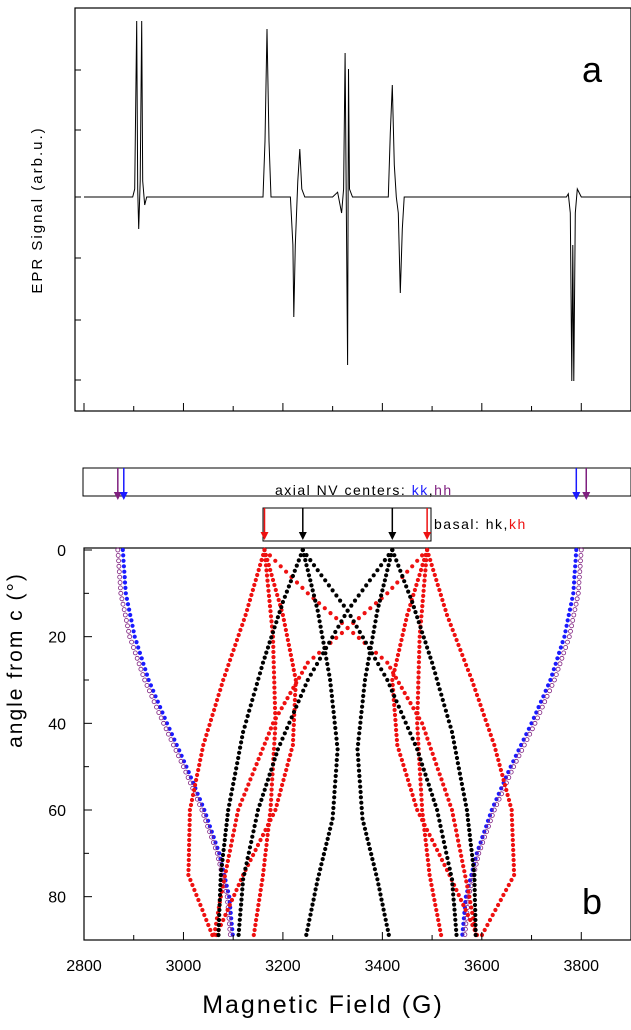 The height and width of the screenshot is (1030, 631). What do you see at coordinates (586, 484) in the screenshot?
I see `axial-arrow` at bounding box center [586, 484].